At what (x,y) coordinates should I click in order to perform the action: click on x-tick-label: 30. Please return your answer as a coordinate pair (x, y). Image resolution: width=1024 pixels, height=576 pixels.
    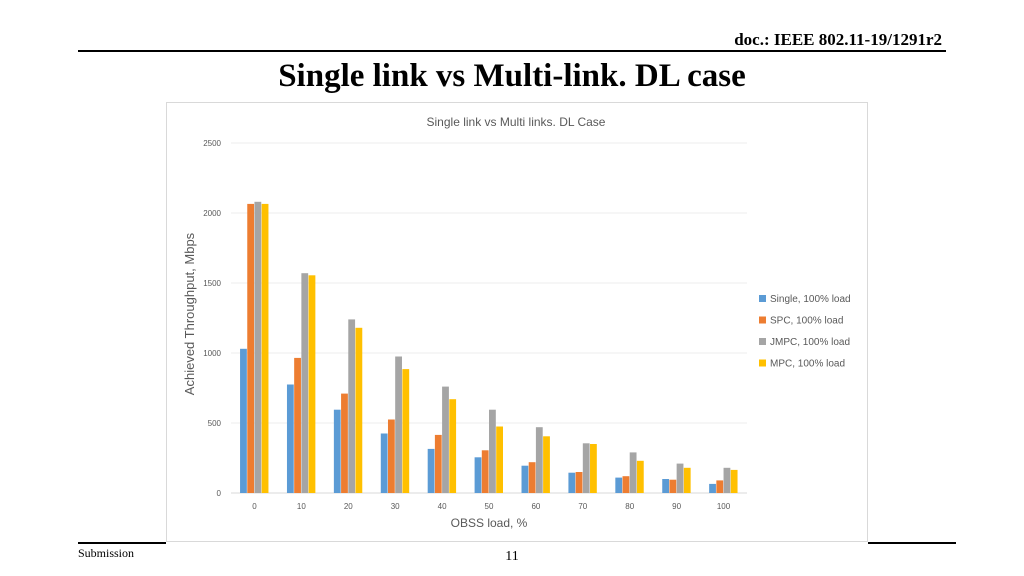
    Looking at the image, I should click on (395, 506).